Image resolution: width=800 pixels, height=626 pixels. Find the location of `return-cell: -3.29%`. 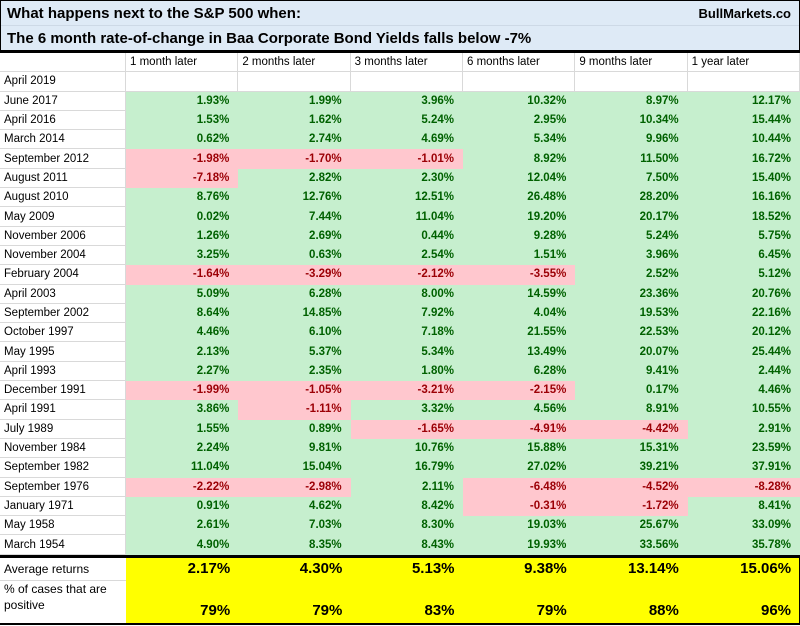

return-cell: -3.29% is located at coordinates (294, 275).